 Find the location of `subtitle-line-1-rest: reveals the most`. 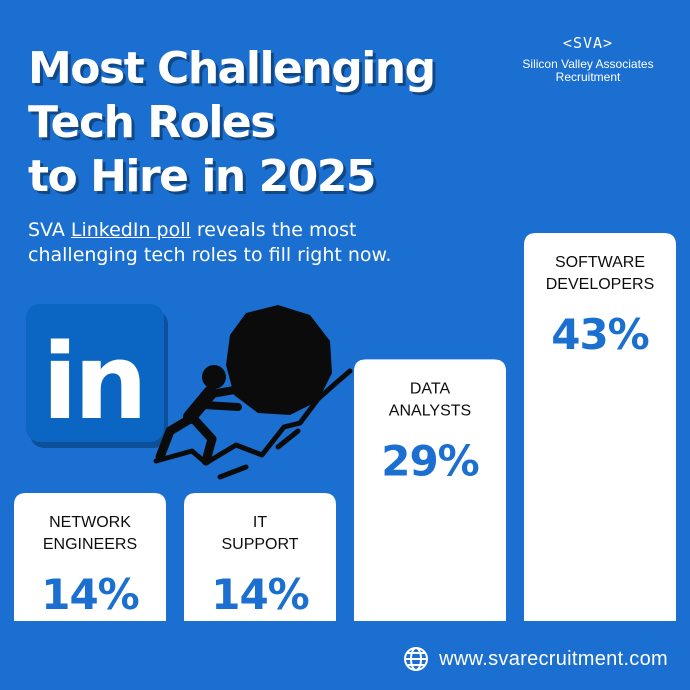

subtitle-line-1-rest: reveals the most is located at coordinates (273, 230).